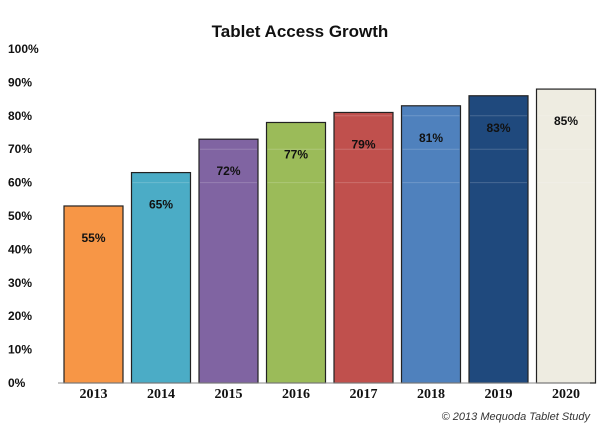 This screenshot has width=600, height=429. I want to click on bar-2018, so click(431, 244).